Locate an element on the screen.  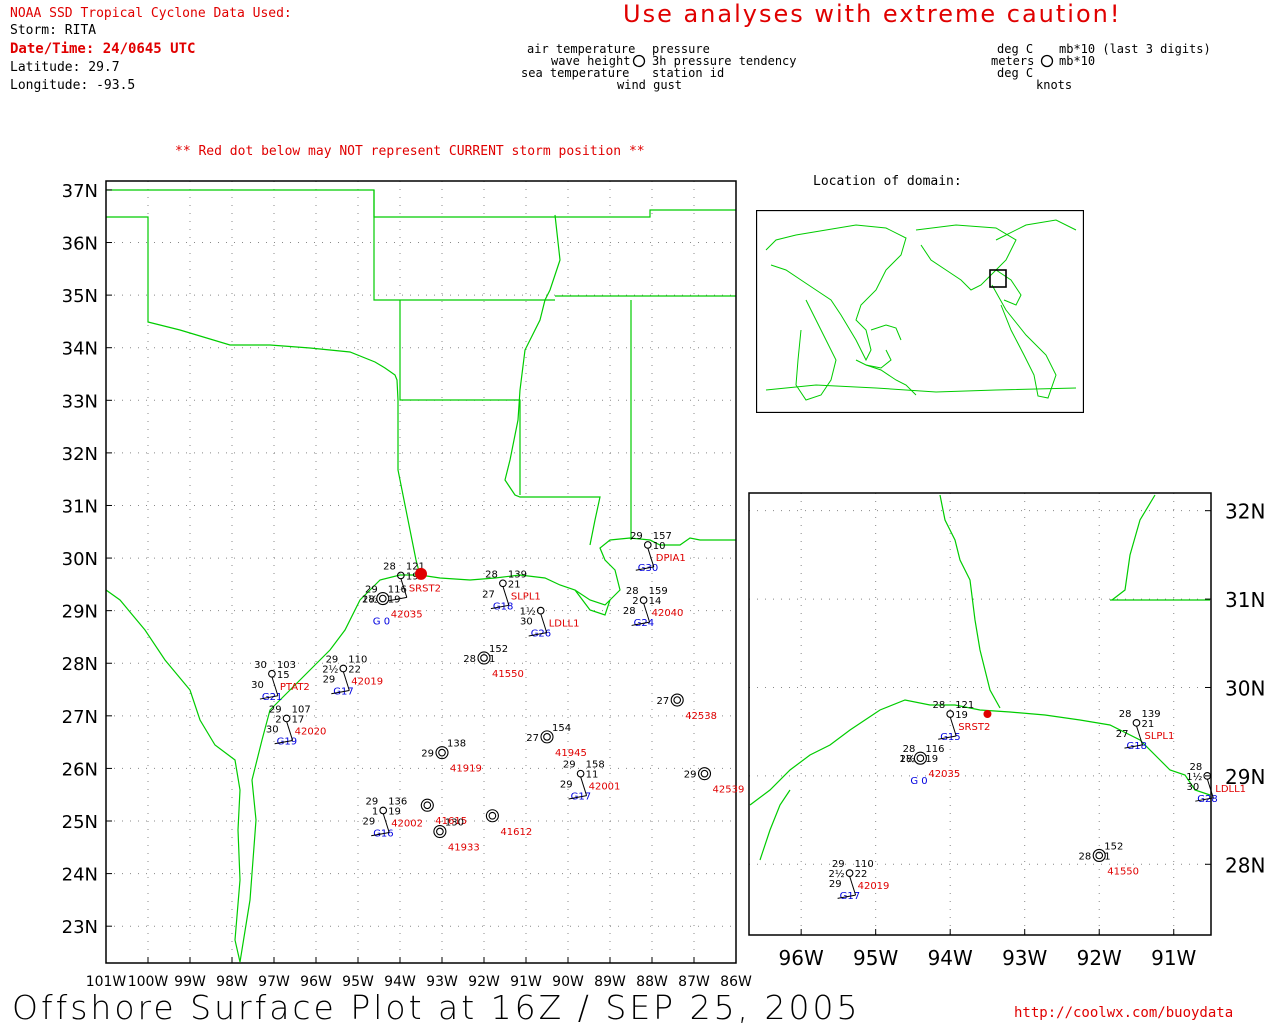
station-42020: 291072173042020G19 is located at coordinates (296, 725).